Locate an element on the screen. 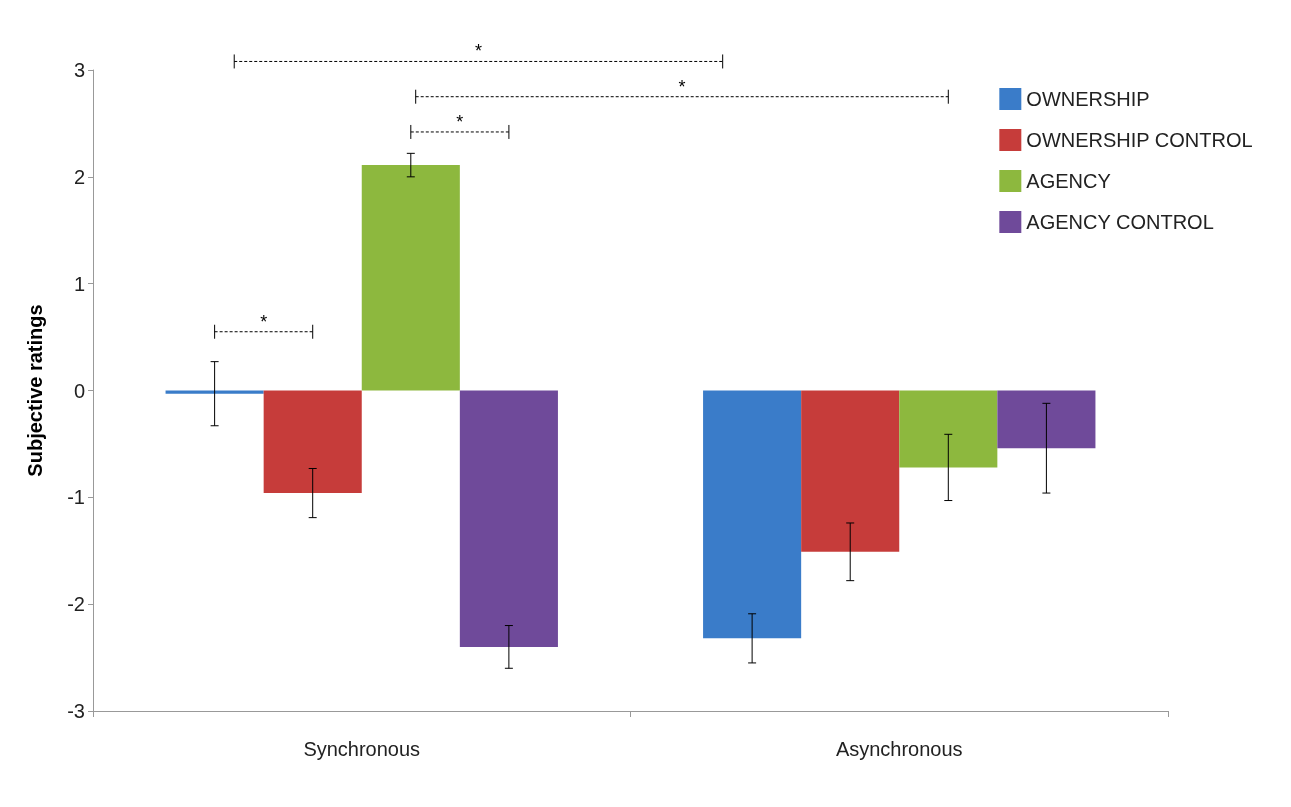  y-tick-label: 2 is located at coordinates (79, 176).